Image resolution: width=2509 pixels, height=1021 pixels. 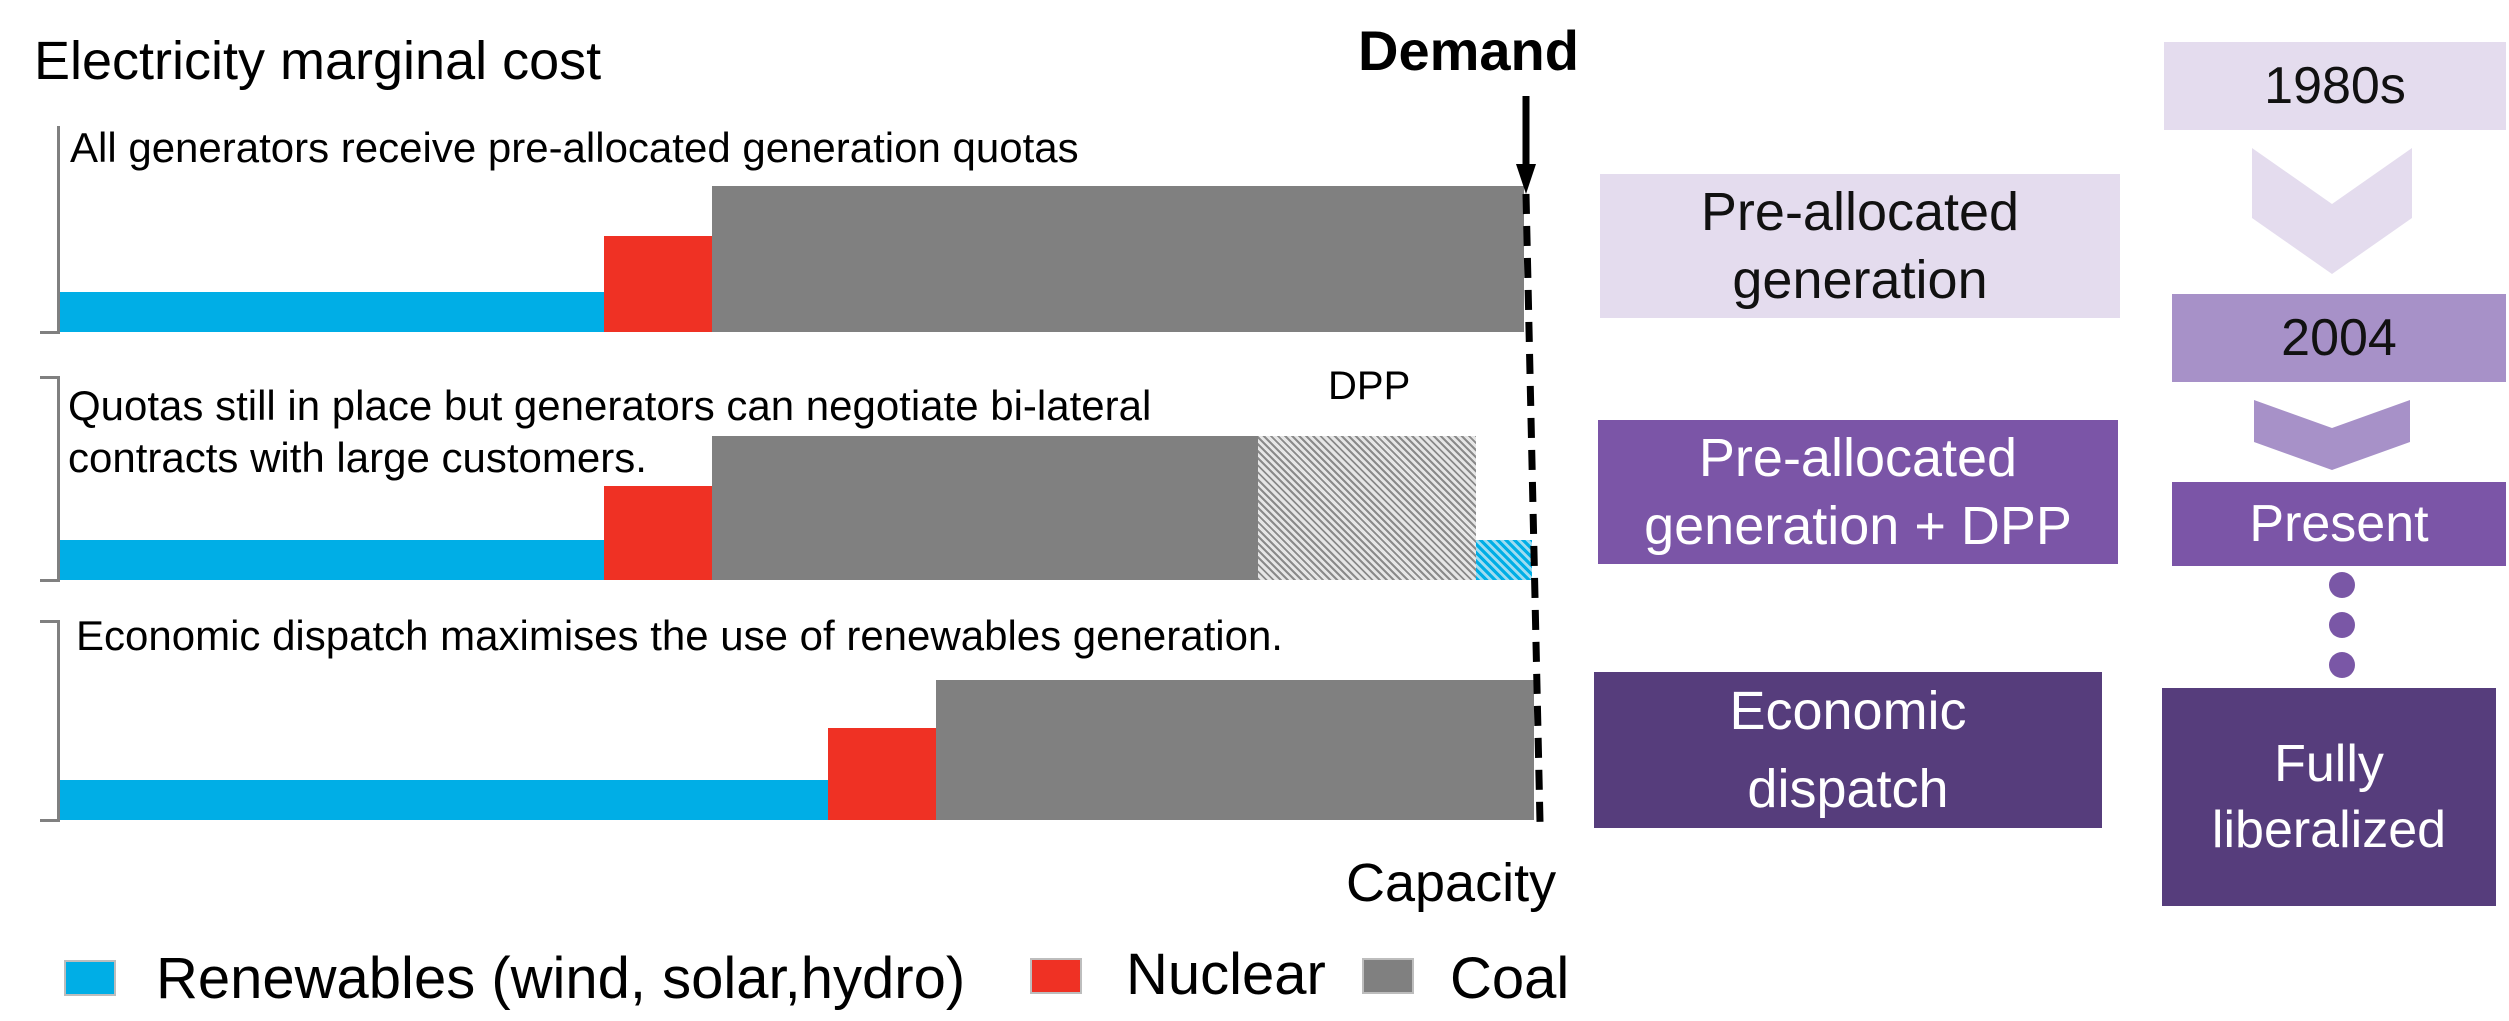 I want to click on stage3-line1: Economic, so click(x=1848, y=711).